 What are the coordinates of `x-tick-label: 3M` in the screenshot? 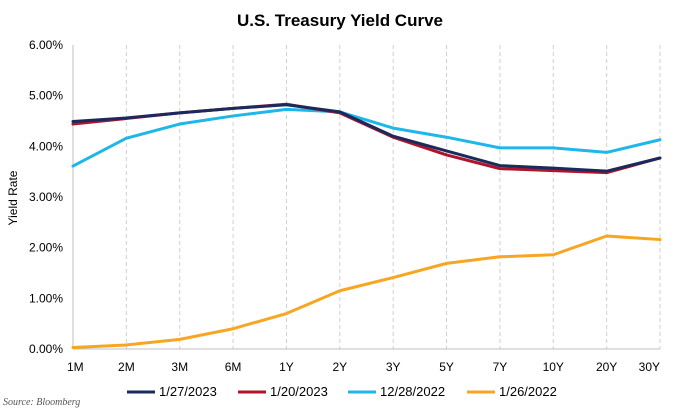 It's located at (179, 367).